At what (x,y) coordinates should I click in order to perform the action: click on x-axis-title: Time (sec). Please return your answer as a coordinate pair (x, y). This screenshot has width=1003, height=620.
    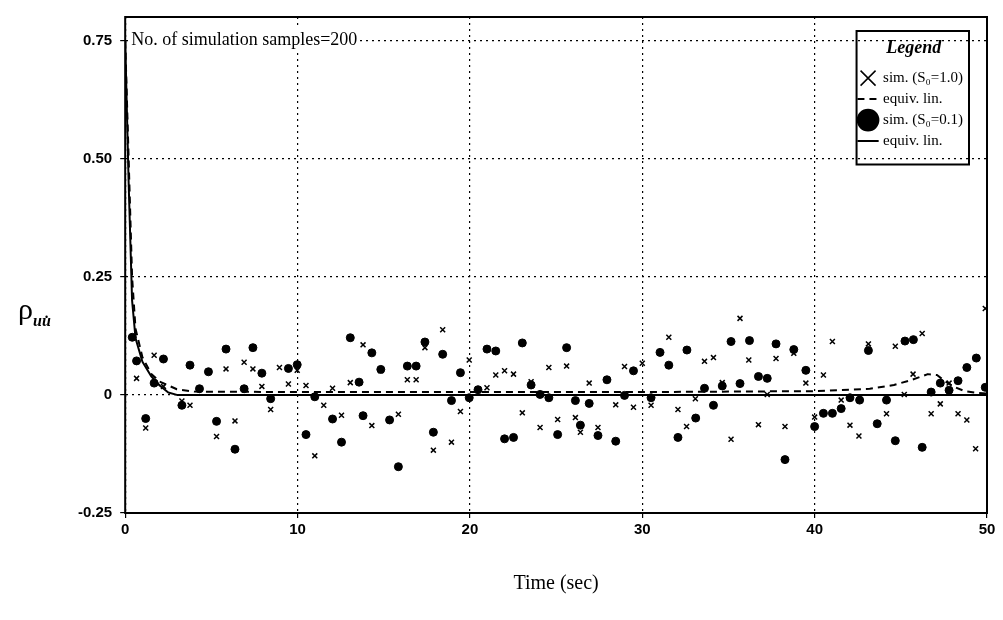
    Looking at the image, I should click on (556, 583).